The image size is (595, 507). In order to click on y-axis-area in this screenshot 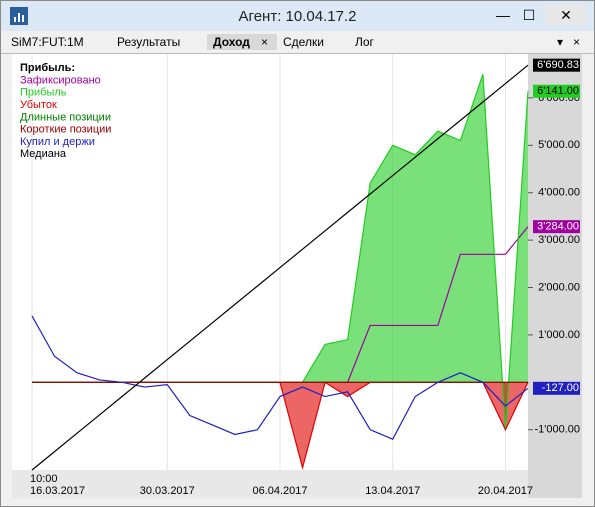, I will do `click(555, 276)`.